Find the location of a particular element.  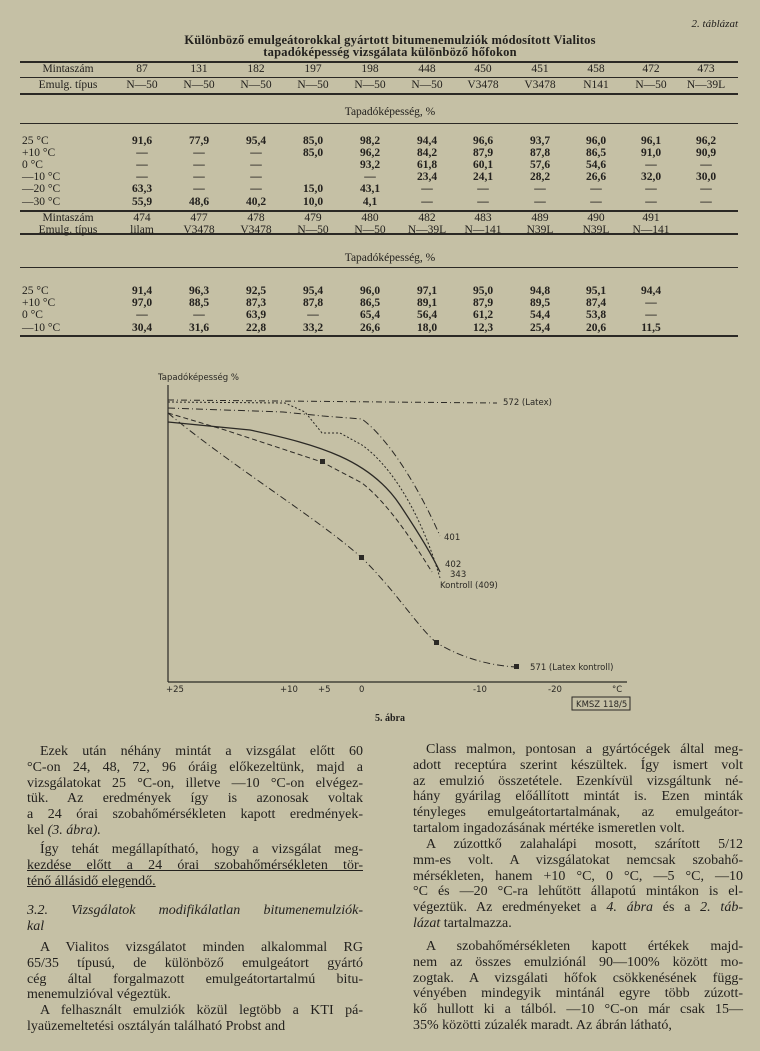

text-segment: 2. táb- is located at coordinates (721, 908).